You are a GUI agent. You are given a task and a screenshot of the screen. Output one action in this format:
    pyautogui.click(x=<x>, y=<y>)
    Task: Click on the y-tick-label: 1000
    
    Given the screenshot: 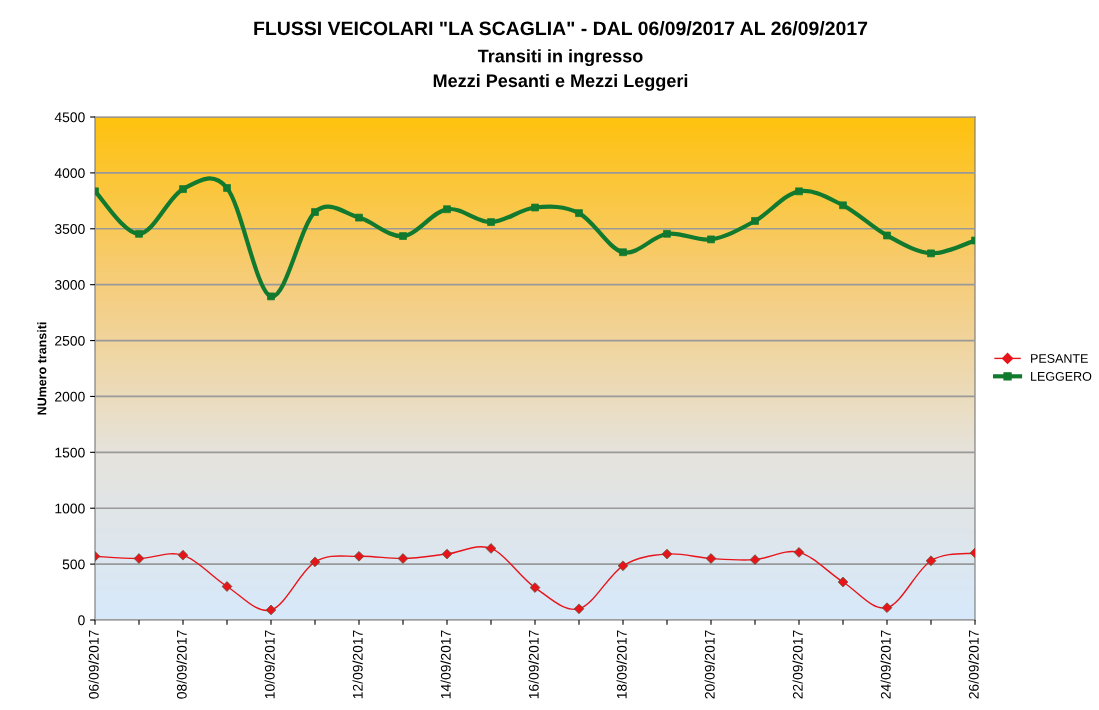 What is the action you would take?
    pyautogui.click(x=70, y=508)
    